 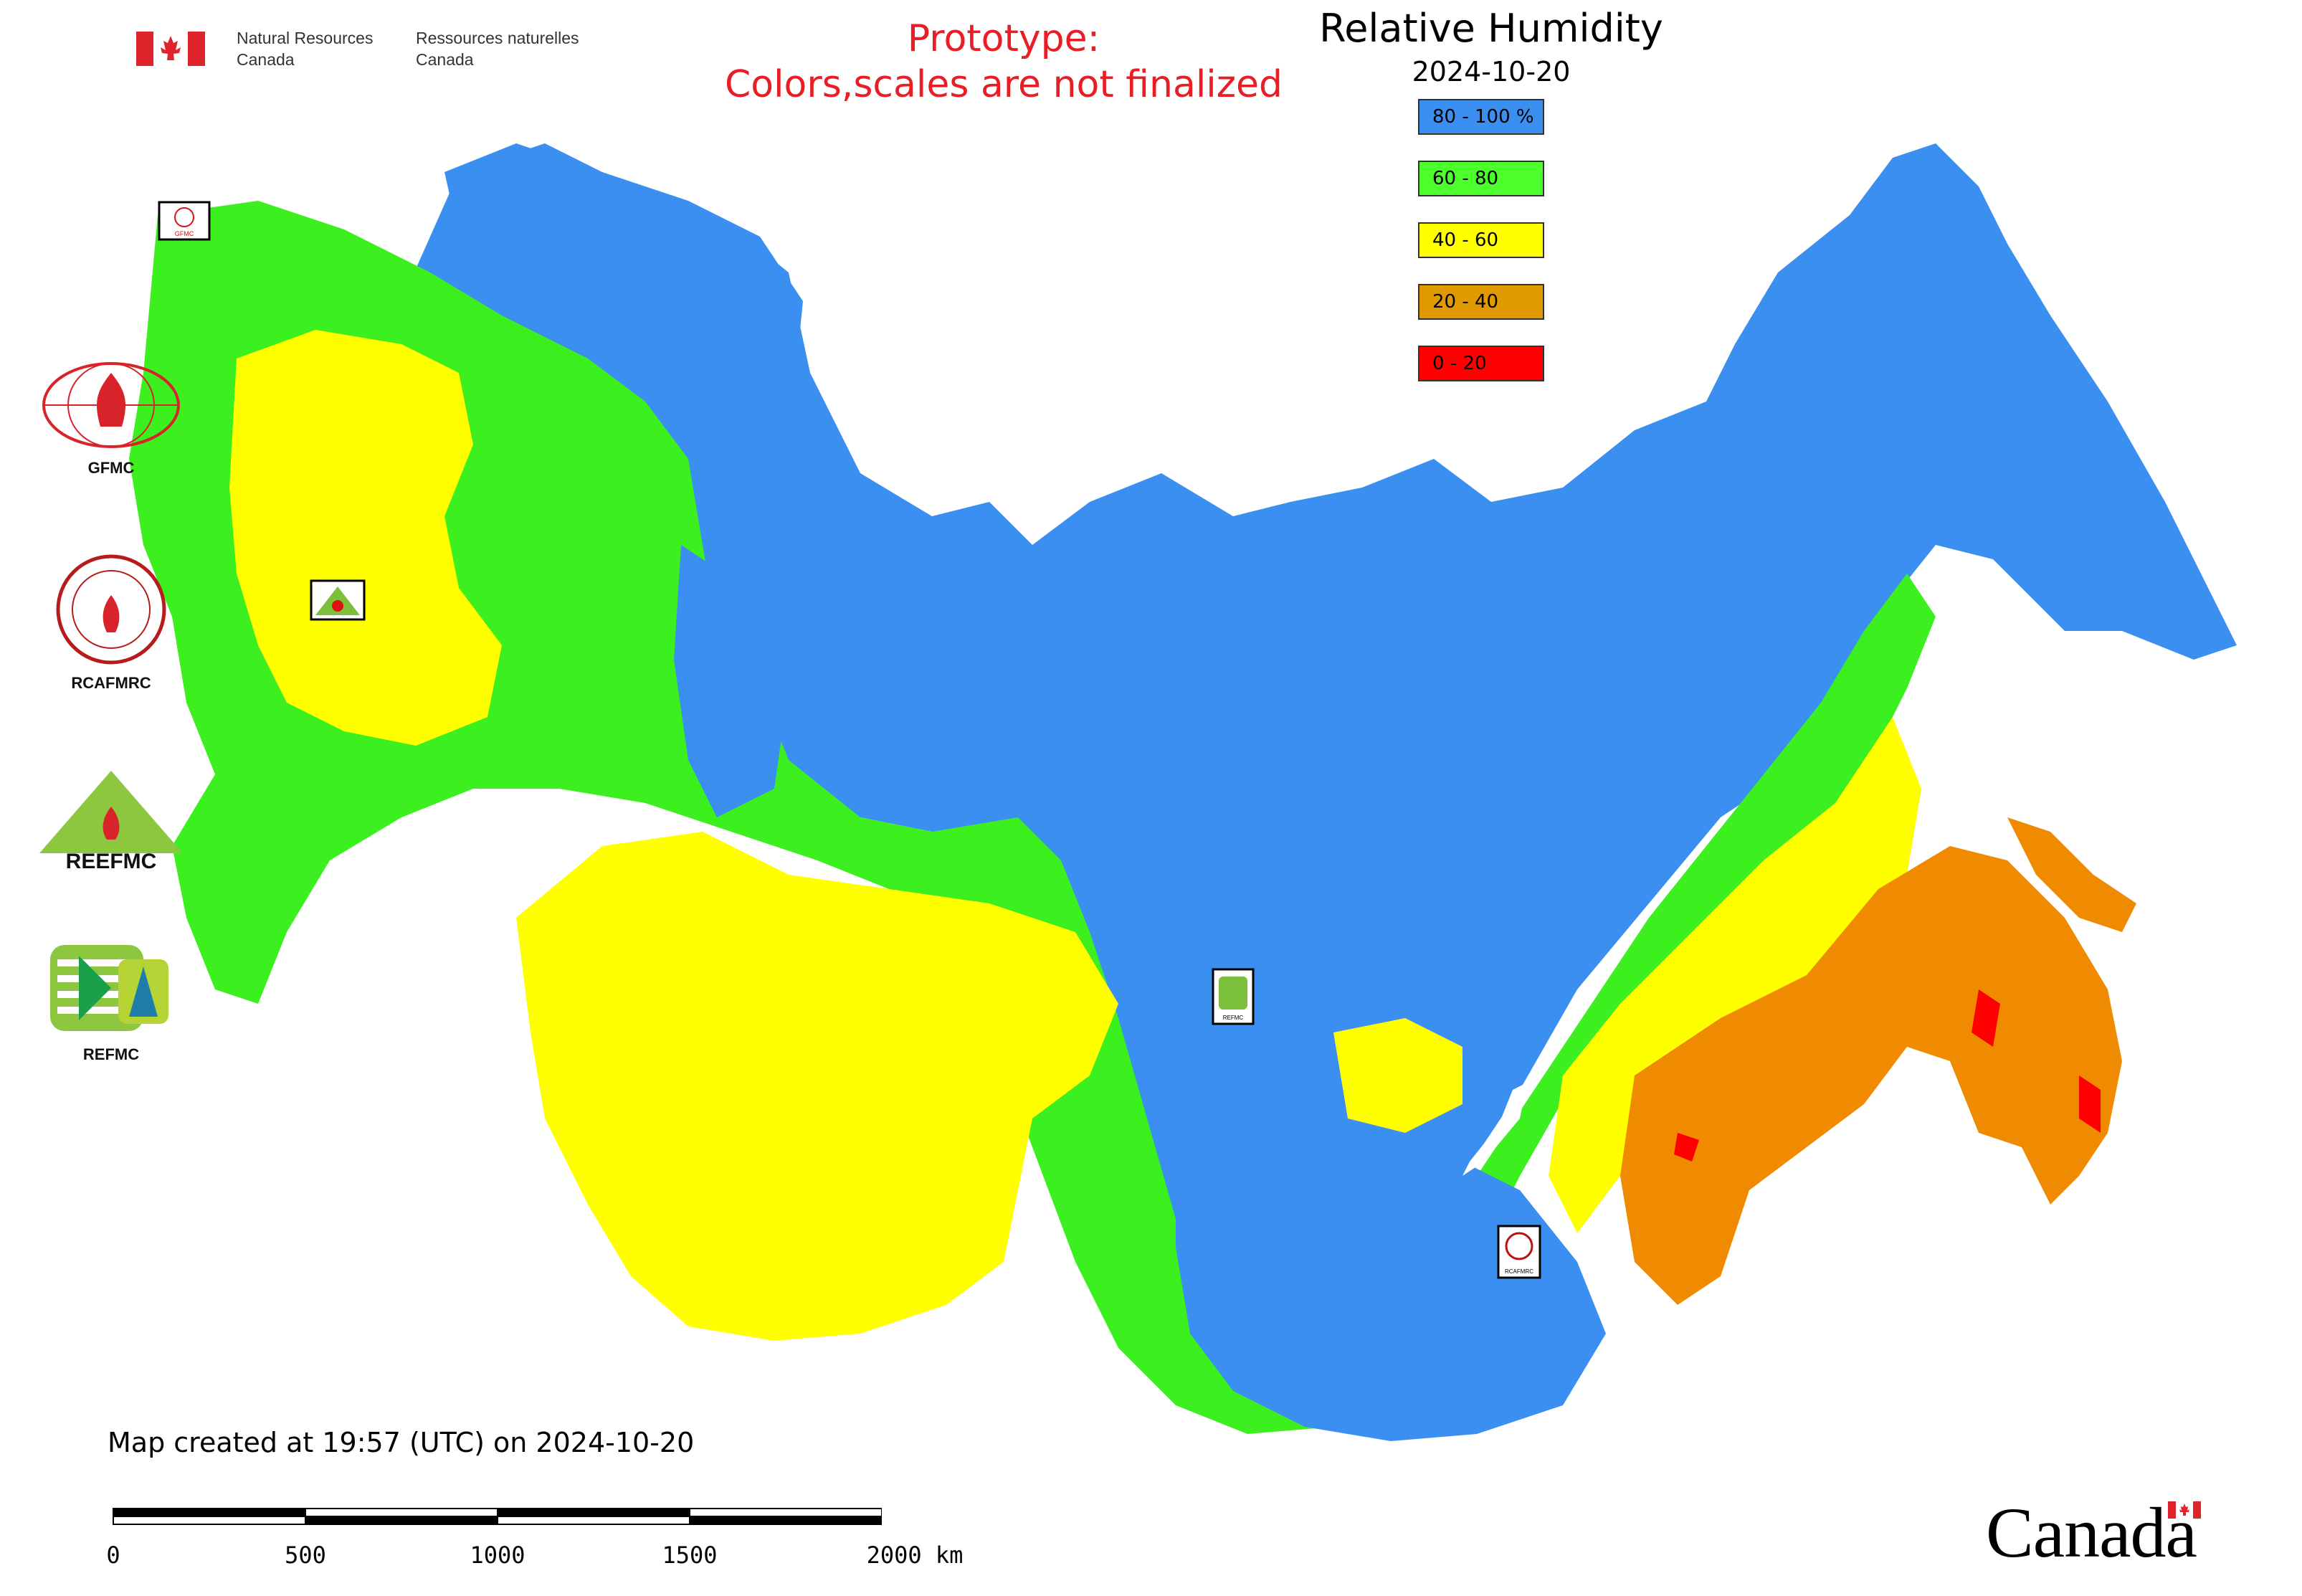 What do you see at coordinates (1481, 302) in the screenshot?
I see `legend-item-20-40: 20 - 40` at bounding box center [1481, 302].